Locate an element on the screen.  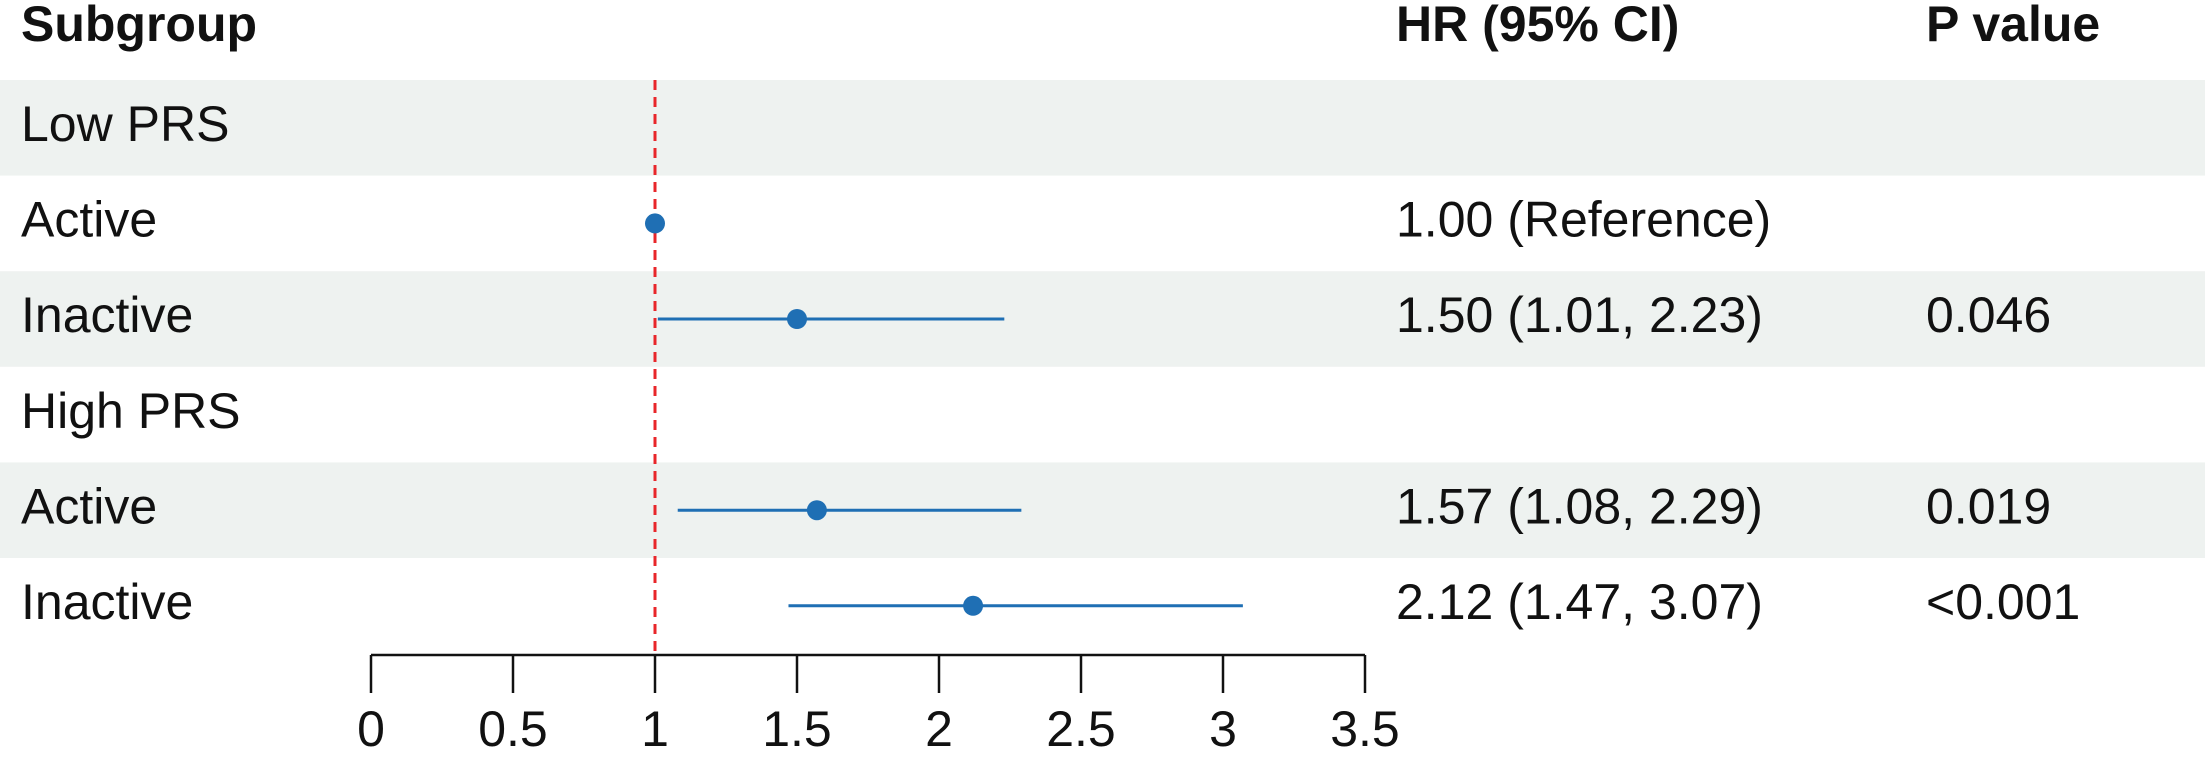
p-label: <0.001 is located at coordinates (2003, 602).